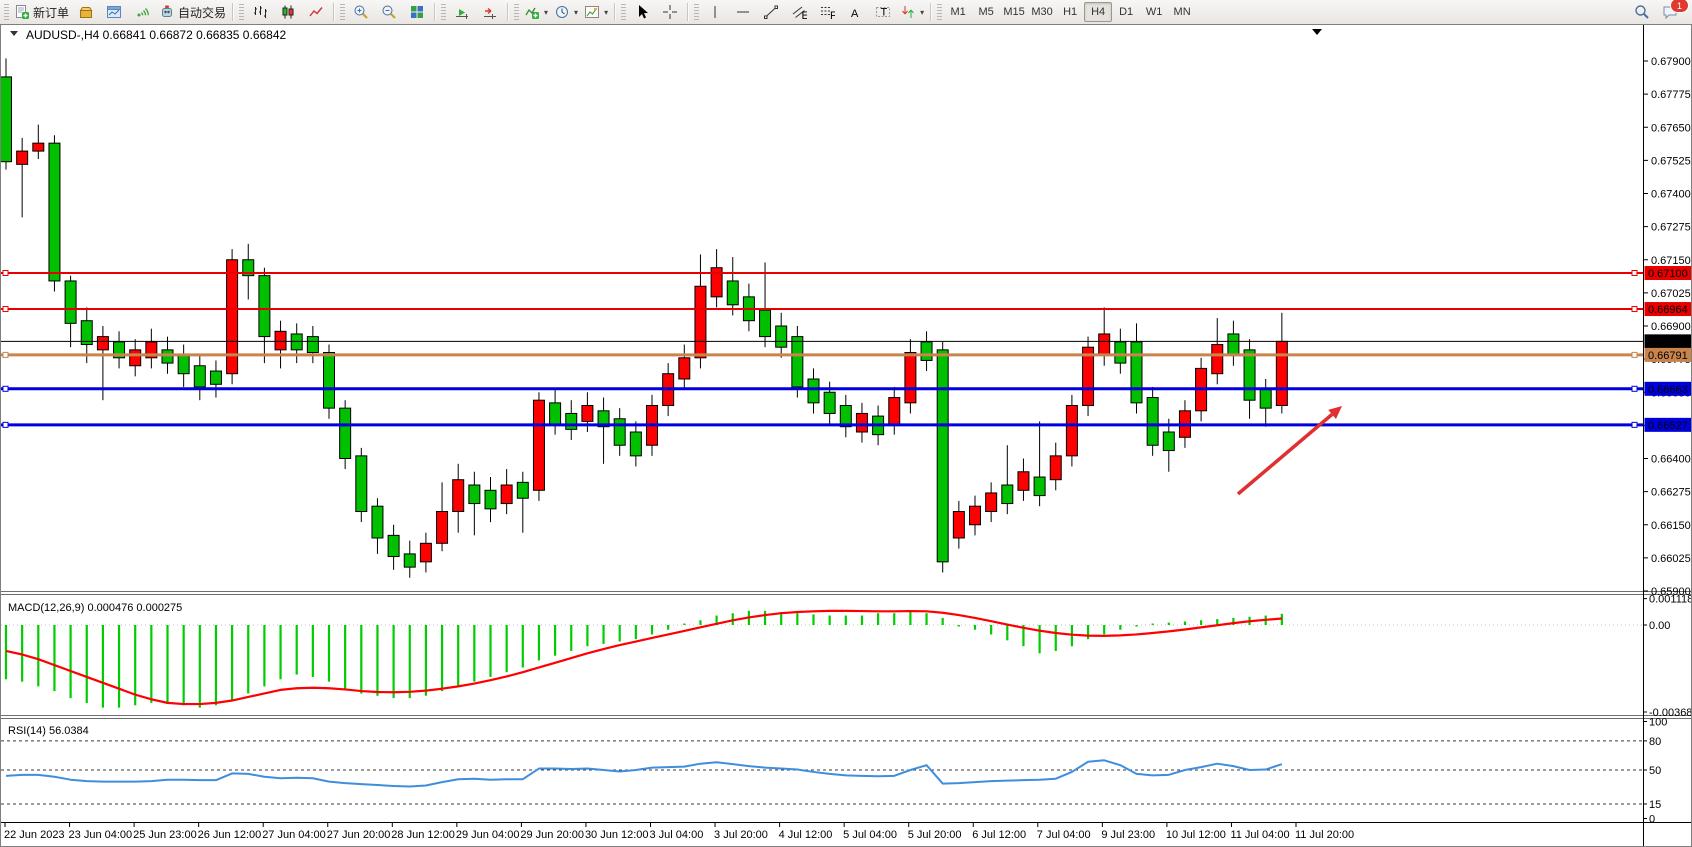 The image size is (1692, 847). I want to click on timeframe-m15-button: M15, so click(1014, 12).